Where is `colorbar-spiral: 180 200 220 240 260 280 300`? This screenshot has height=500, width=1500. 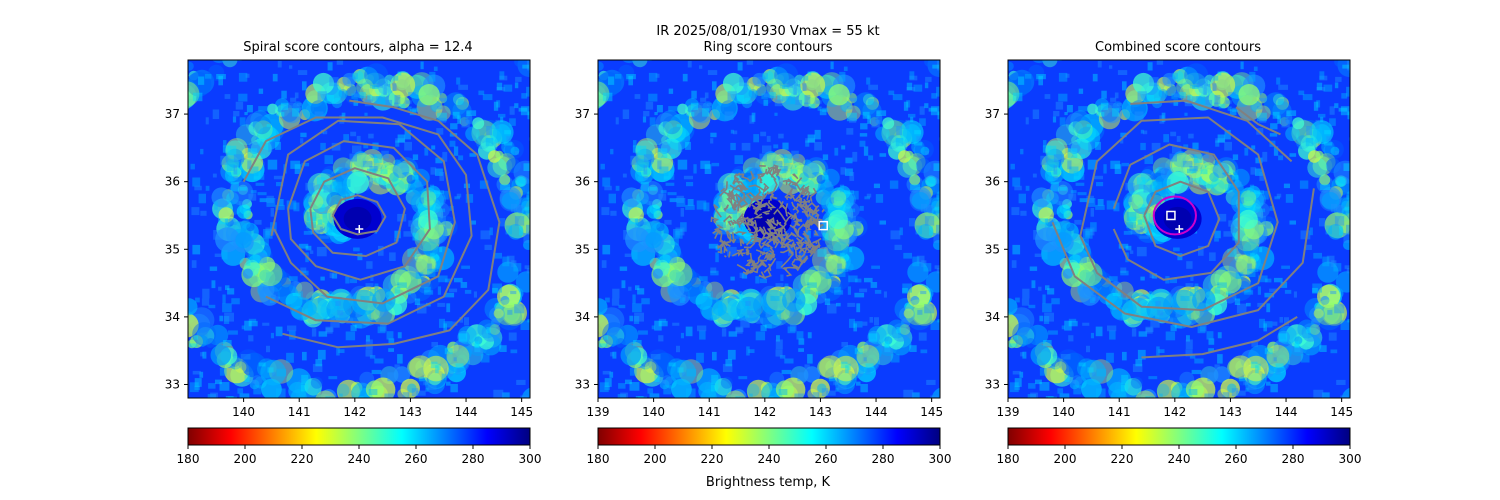
colorbar-spiral: 180 200 220 240 260 280 300 is located at coordinates (359, 446).